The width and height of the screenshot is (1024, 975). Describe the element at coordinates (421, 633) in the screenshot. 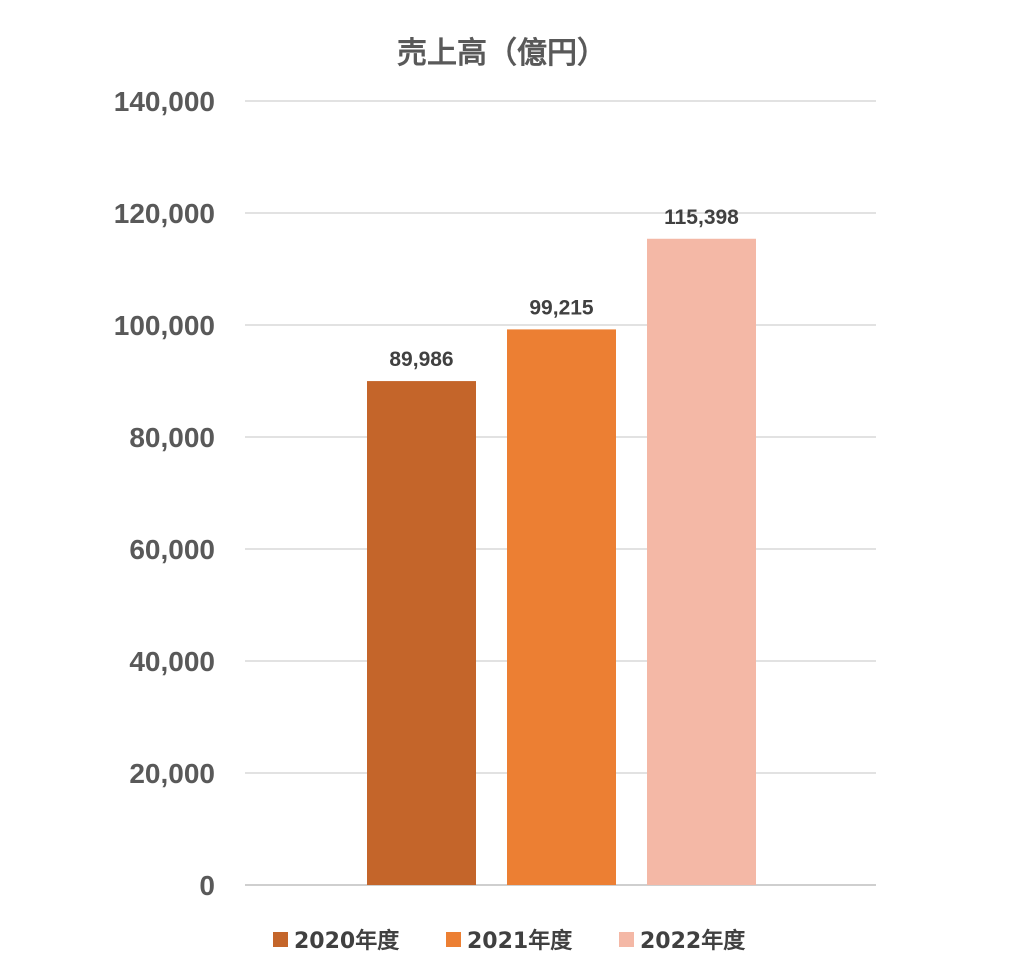

I see `bar-2020年度` at that location.